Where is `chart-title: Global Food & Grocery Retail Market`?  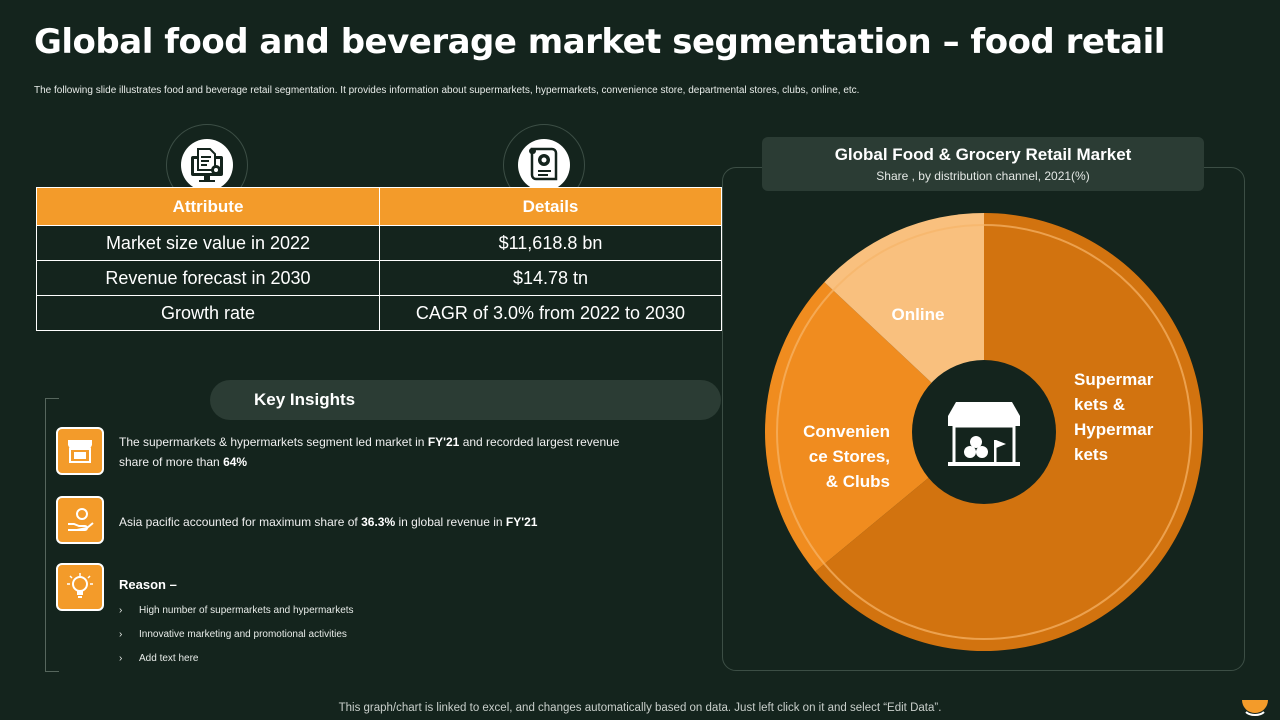 chart-title: Global Food & Grocery Retail Market is located at coordinates (983, 154).